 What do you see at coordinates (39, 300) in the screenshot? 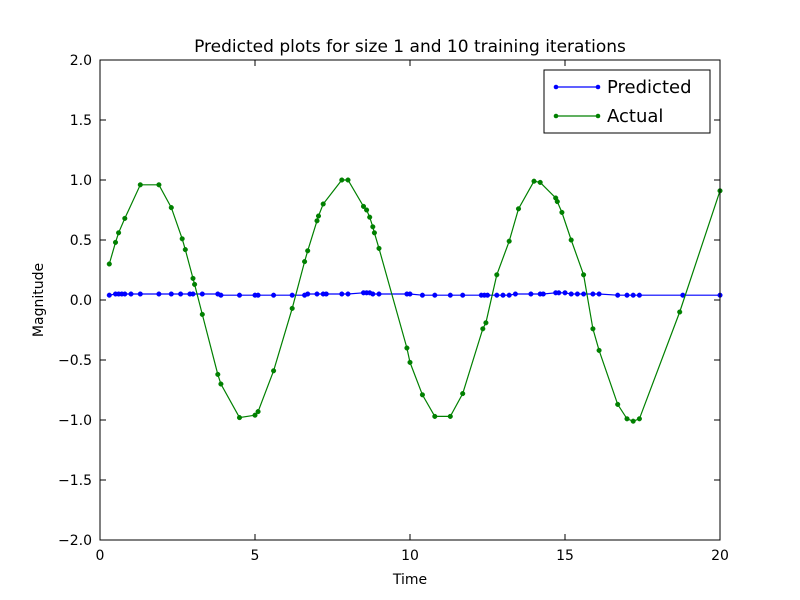
I see `y-axis-label: Magnitude` at bounding box center [39, 300].